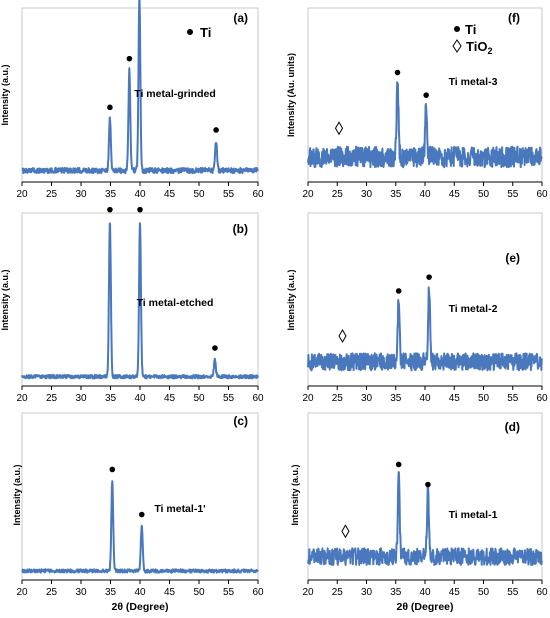 This screenshot has width=550, height=618. Describe the element at coordinates (240, 18) in the screenshot. I see `panel-label: (a)` at that location.